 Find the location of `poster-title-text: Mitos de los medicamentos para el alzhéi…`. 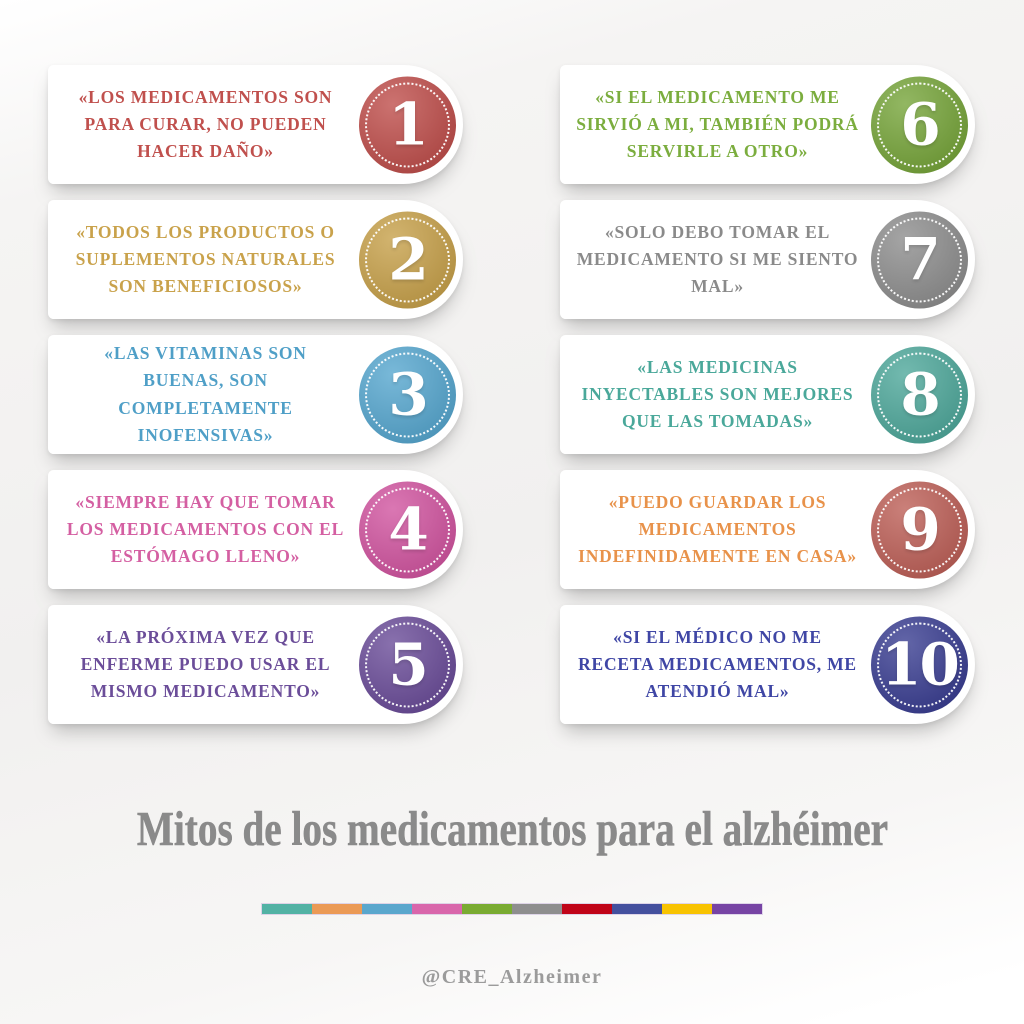

poster-title-text: Mitos de los medicamentos para el alzhéi… is located at coordinates (512, 829).